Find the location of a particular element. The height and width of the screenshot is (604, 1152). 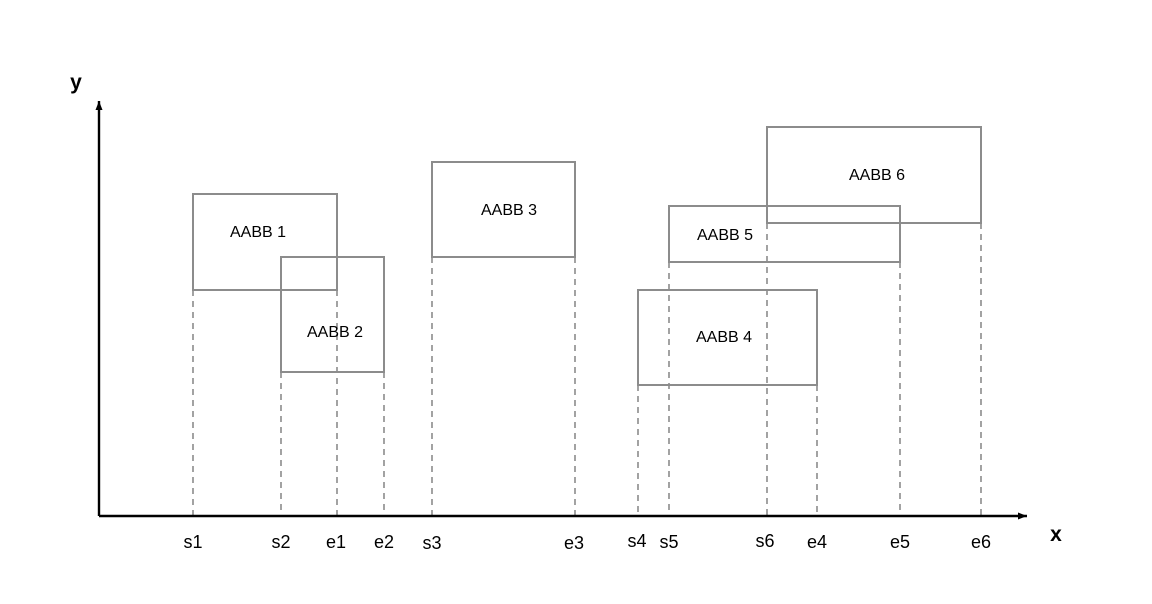

y-axis-label: y is located at coordinates (76, 82).